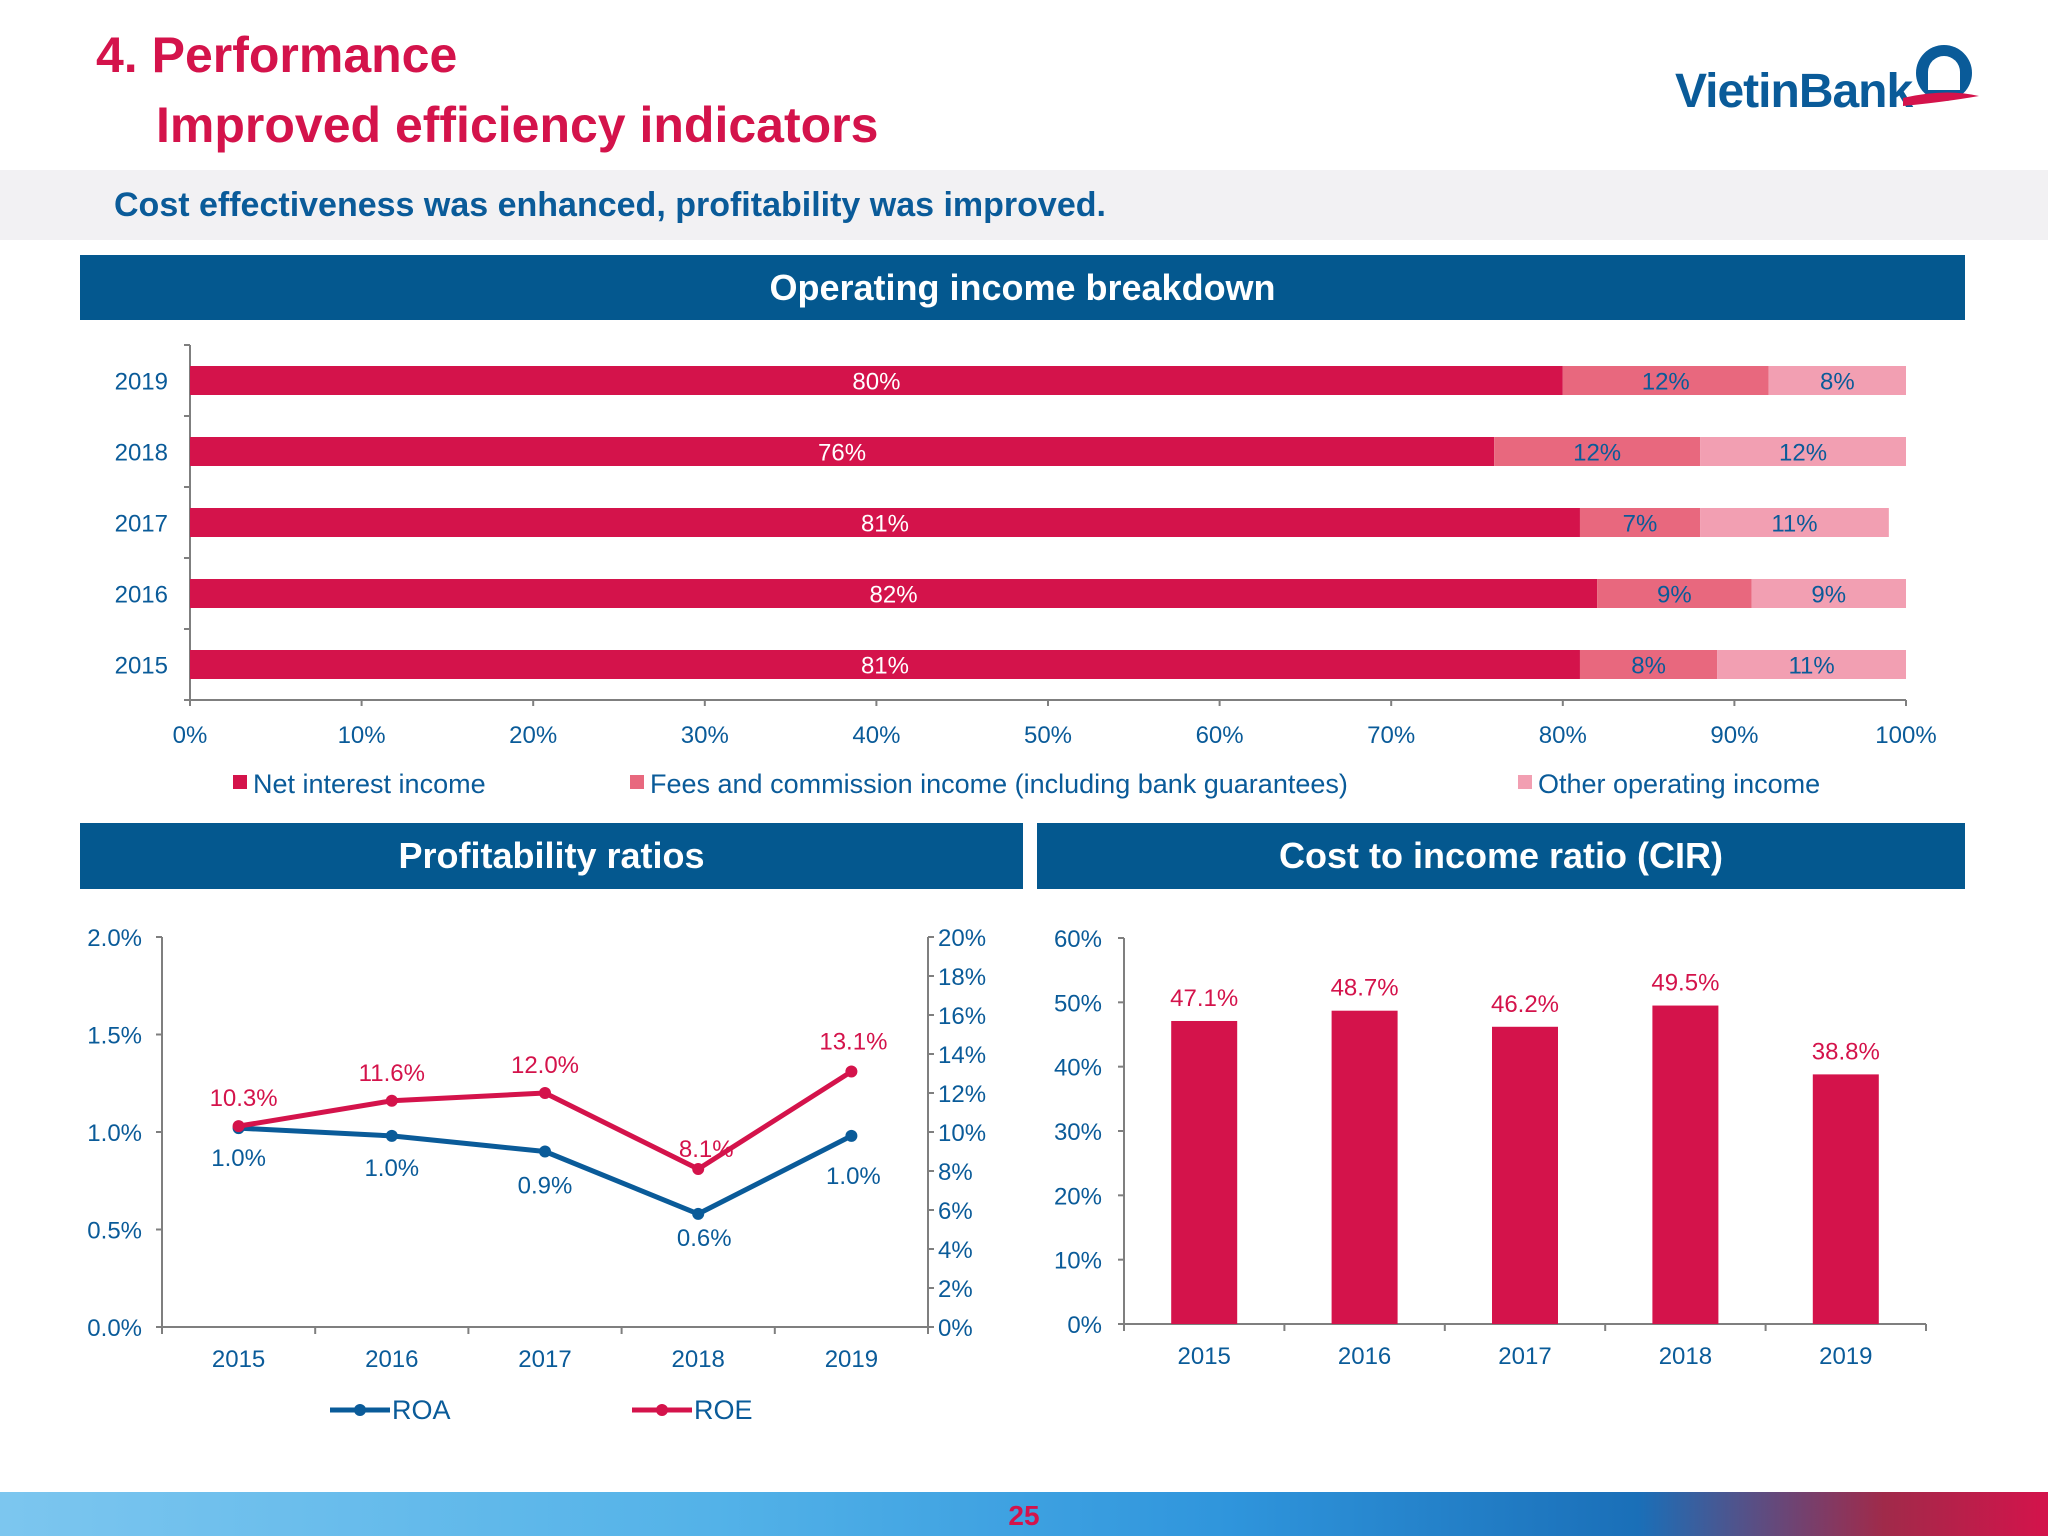 Image resolution: width=2048 pixels, height=1536 pixels. What do you see at coordinates (1078, 1132) in the screenshot?
I see `cir-y-tick-label: 30%` at bounding box center [1078, 1132].